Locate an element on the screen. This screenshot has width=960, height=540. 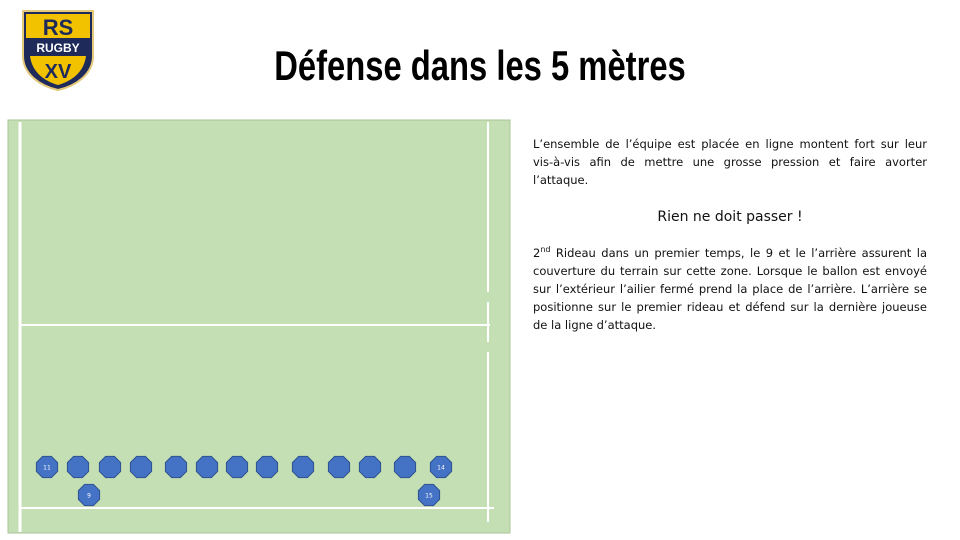
front-line-player-label: 14 is located at coordinates (441, 468).